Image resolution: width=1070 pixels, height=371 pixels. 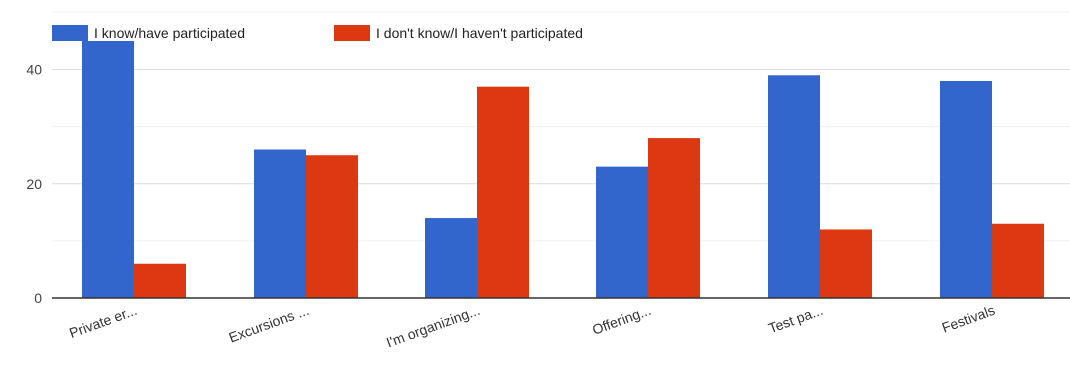 What do you see at coordinates (169, 33) in the screenshot?
I see `legend-label: I know/have participated` at bounding box center [169, 33].